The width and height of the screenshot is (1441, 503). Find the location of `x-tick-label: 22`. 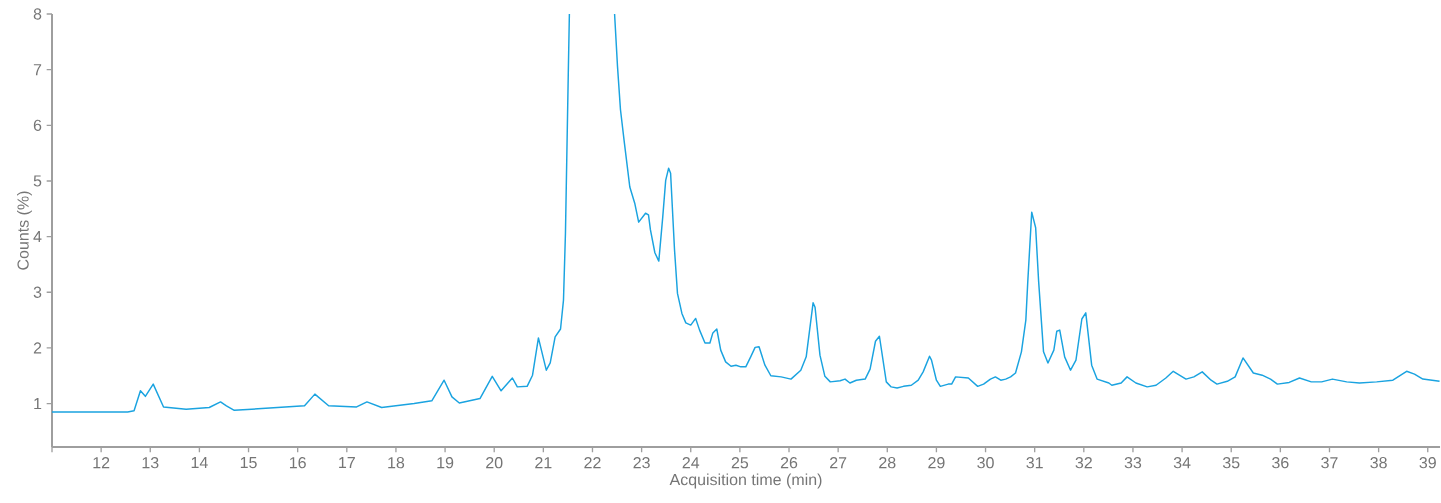

x-tick-label: 22 is located at coordinates (592, 463).